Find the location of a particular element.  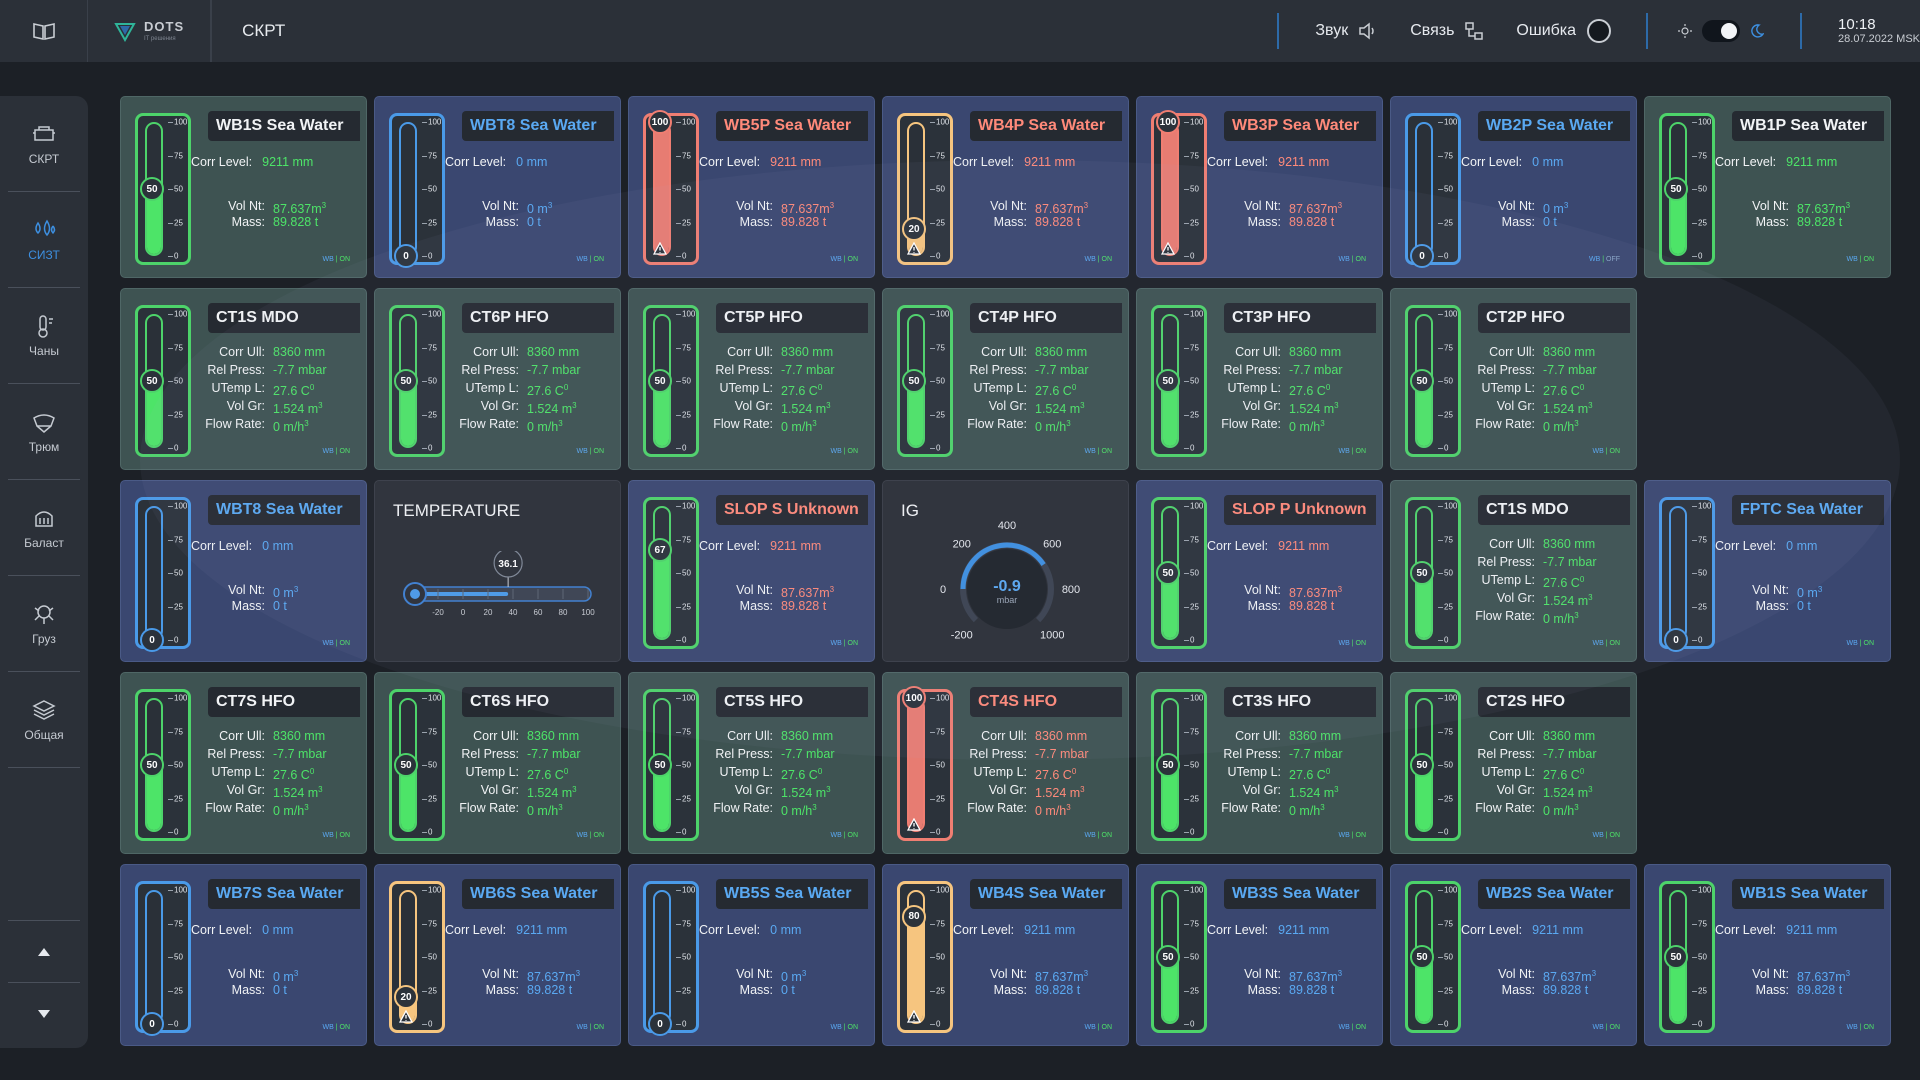

nav-item-layers: Общая is located at coordinates (44, 720).